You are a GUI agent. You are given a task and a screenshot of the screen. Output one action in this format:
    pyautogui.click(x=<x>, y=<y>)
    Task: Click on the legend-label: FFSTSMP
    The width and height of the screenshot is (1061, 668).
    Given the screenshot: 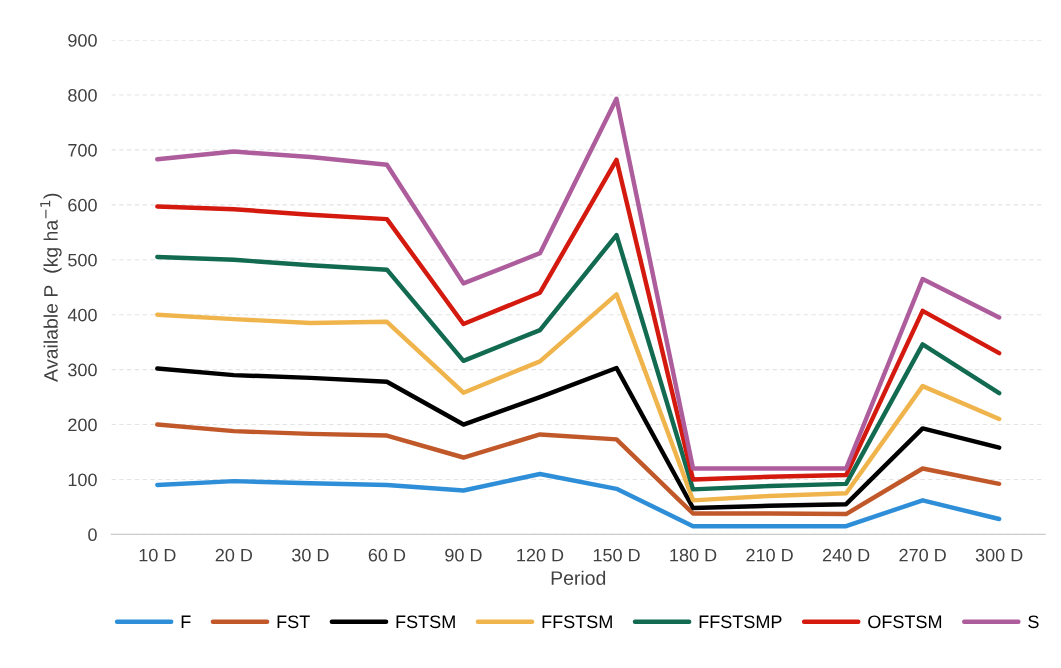 What is the action you would take?
    pyautogui.click(x=740, y=622)
    